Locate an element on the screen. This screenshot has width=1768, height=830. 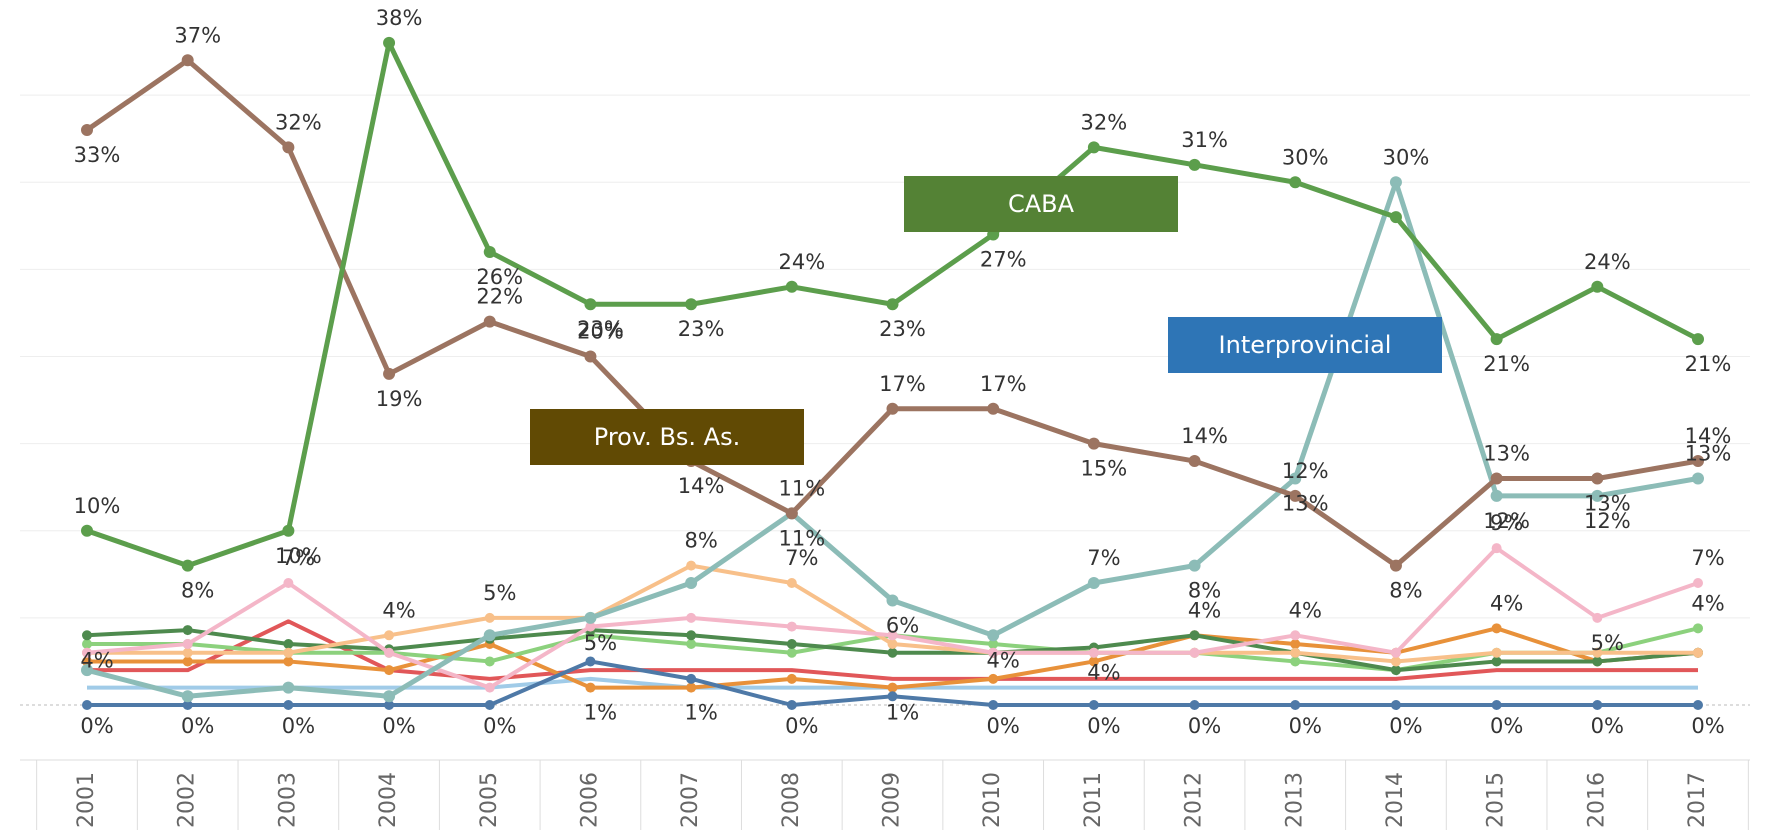
x-tick-label: 2001 is located at coordinates (86, 800).